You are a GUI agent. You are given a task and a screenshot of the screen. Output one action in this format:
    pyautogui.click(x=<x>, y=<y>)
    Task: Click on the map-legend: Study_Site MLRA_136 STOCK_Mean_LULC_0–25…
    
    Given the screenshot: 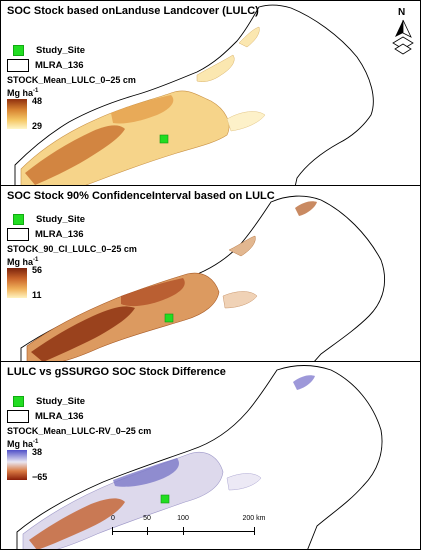 What is the action you would take?
    pyautogui.click(x=71, y=87)
    